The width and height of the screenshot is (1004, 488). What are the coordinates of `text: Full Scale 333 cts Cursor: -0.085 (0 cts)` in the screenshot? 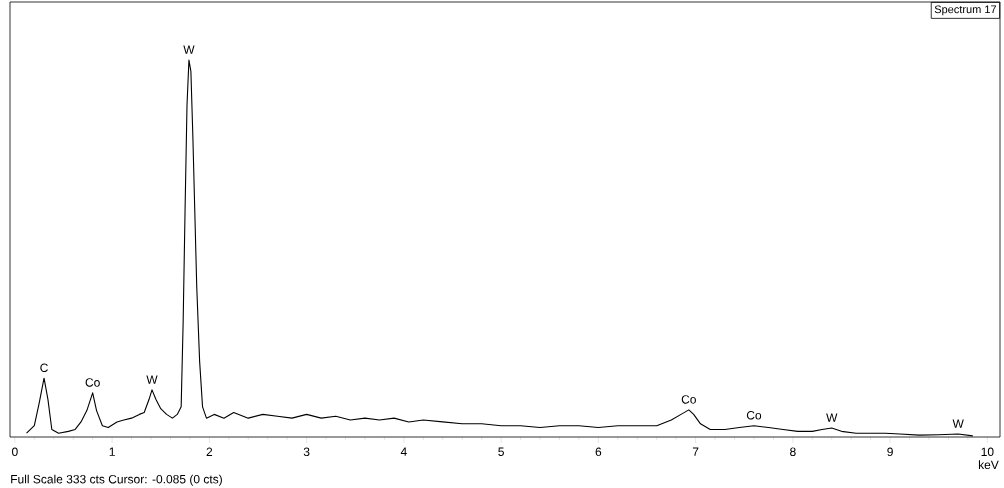 It's located at (116, 480).